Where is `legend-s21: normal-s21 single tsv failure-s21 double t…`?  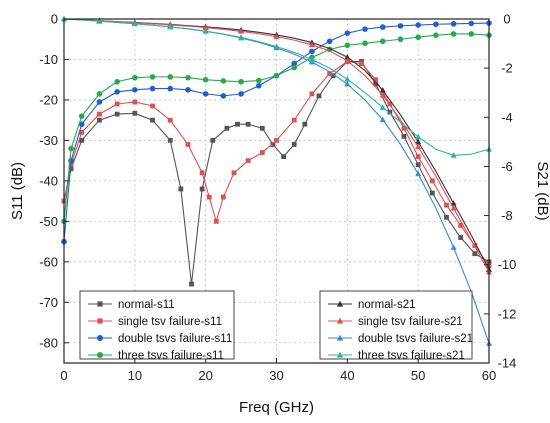 legend-s21: normal-s21 single tsv failure-s21 double t… is located at coordinates (396, 326).